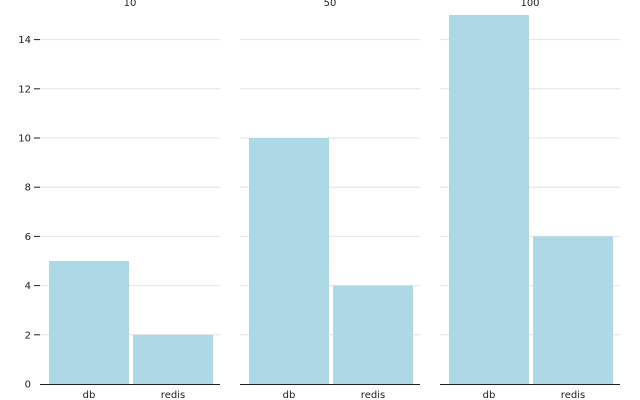 The image size is (640, 400). I want to click on bar-100-redis, so click(573, 310).